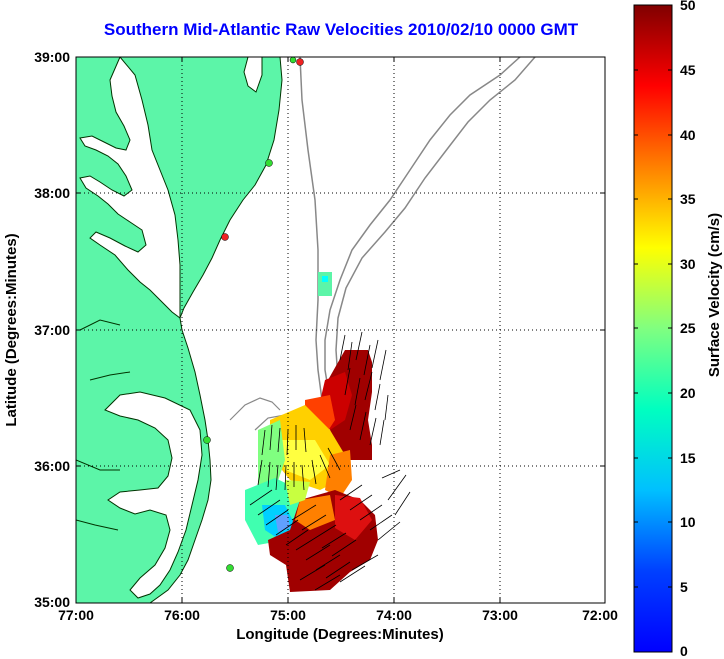 This screenshot has height=659, width=724. What do you see at coordinates (688, 6) in the screenshot?
I see `colorbar-tick-label: 50` at bounding box center [688, 6].